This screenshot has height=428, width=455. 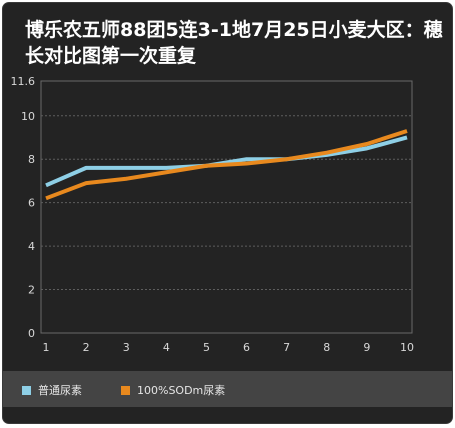 I want to click on y-tick-label: 8, so click(x=31, y=159).